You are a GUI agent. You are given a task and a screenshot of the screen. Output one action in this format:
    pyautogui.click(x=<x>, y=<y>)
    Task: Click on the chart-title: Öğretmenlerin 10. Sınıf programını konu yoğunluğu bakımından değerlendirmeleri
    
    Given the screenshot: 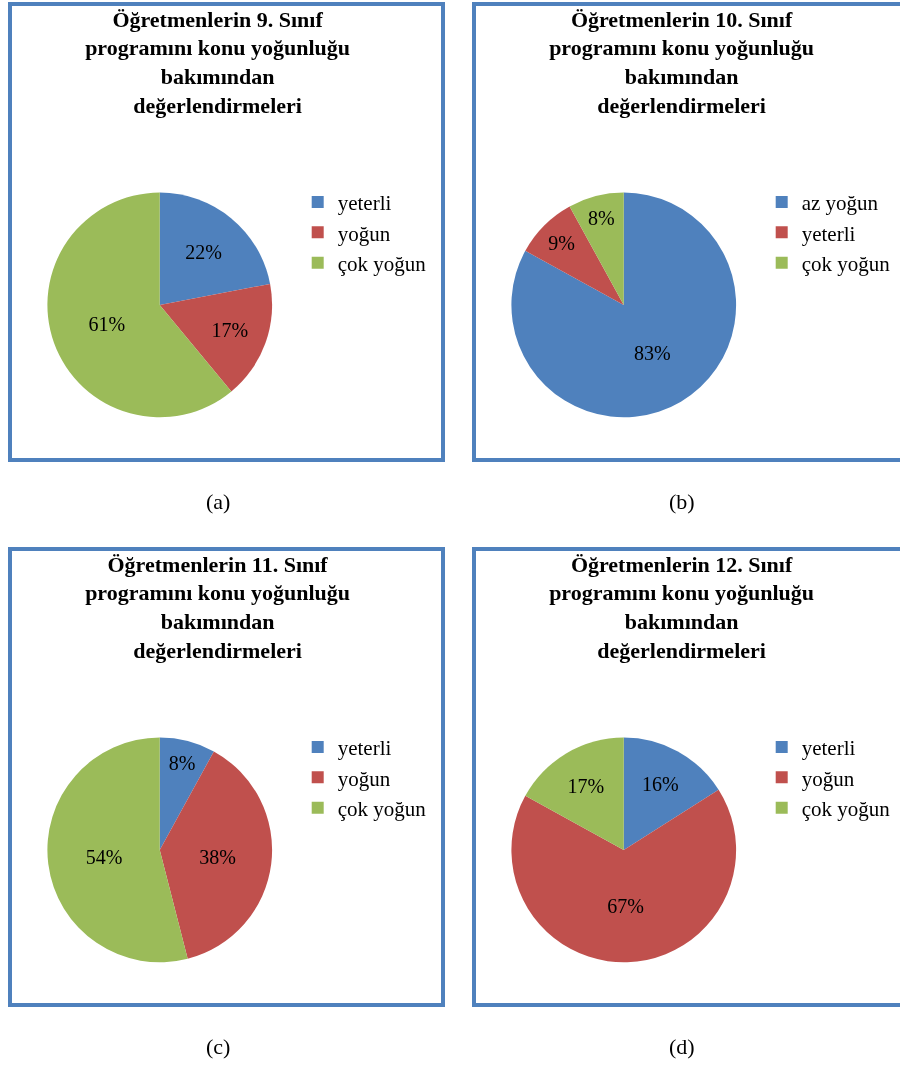 What is the action you would take?
    pyautogui.click(x=682, y=62)
    